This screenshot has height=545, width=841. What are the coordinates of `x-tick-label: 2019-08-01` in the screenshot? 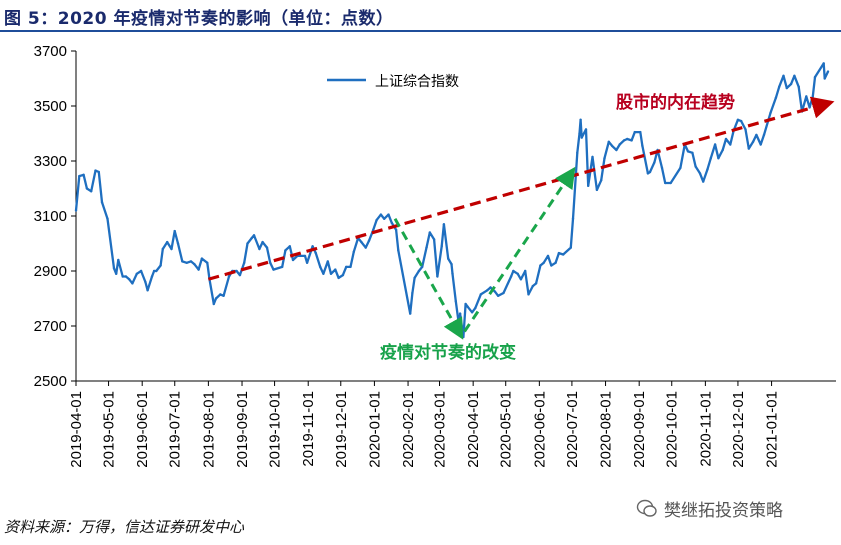 It's located at (208, 429).